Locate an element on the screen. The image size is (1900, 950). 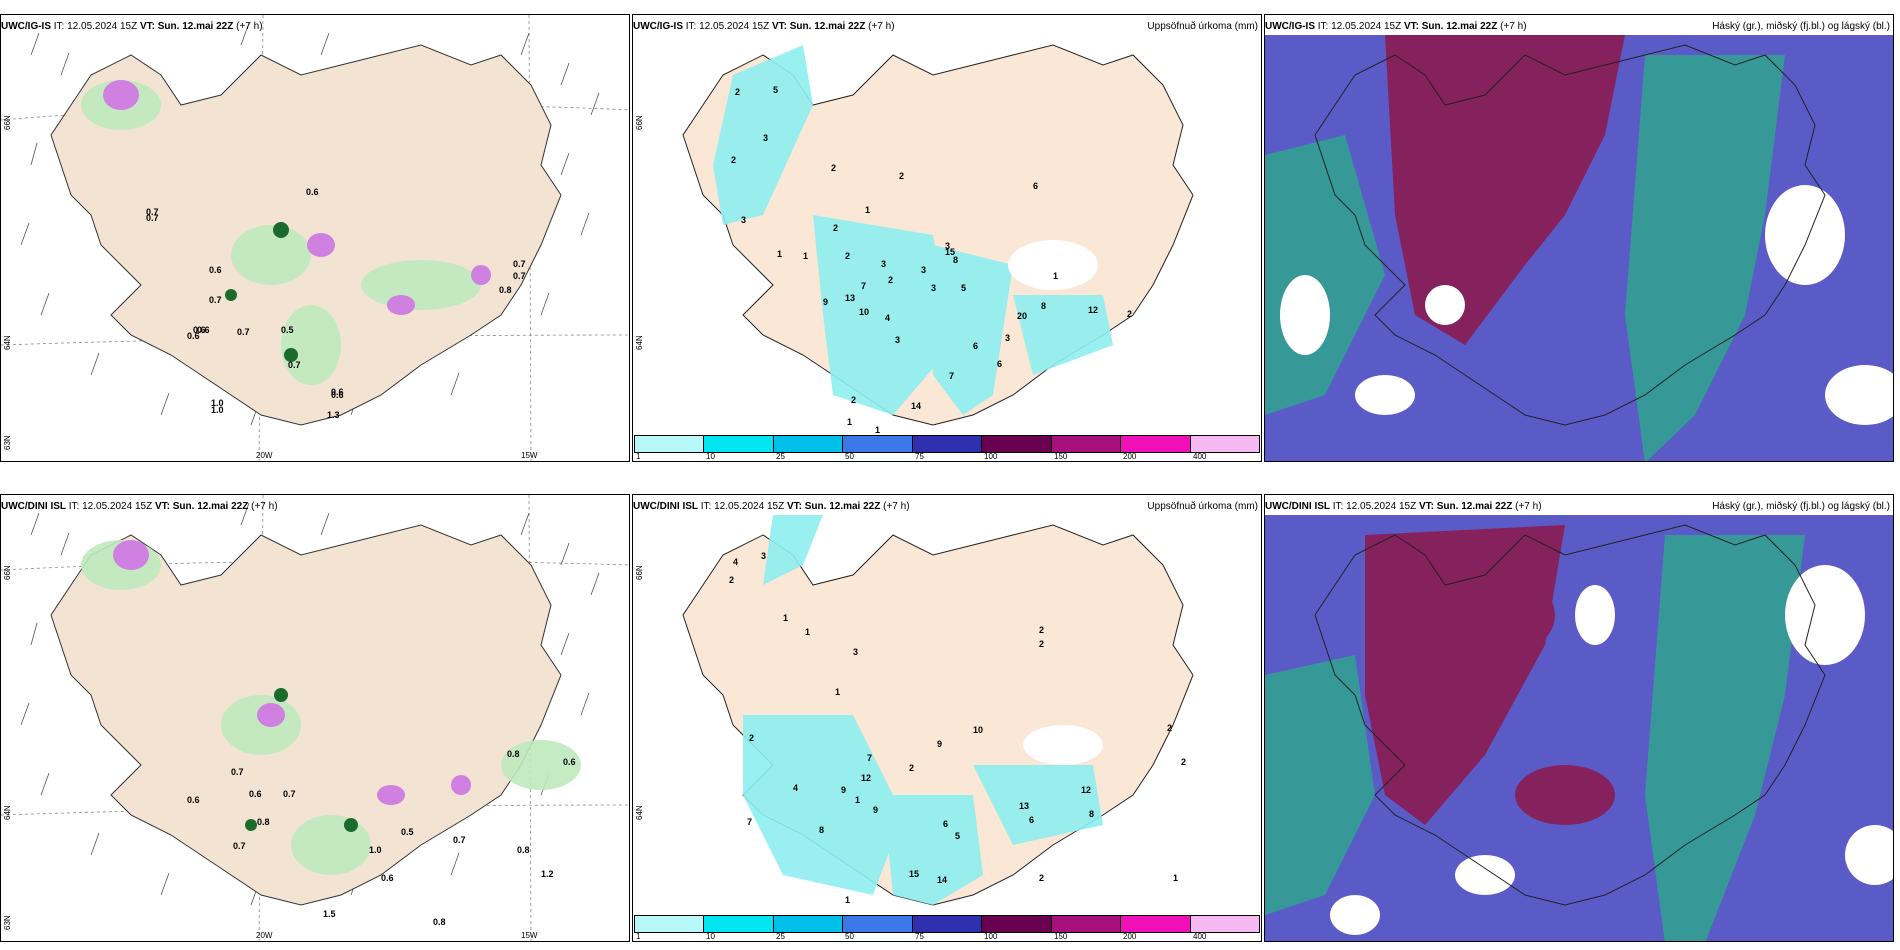
lon-label-20w: 20W is located at coordinates (264, 935).